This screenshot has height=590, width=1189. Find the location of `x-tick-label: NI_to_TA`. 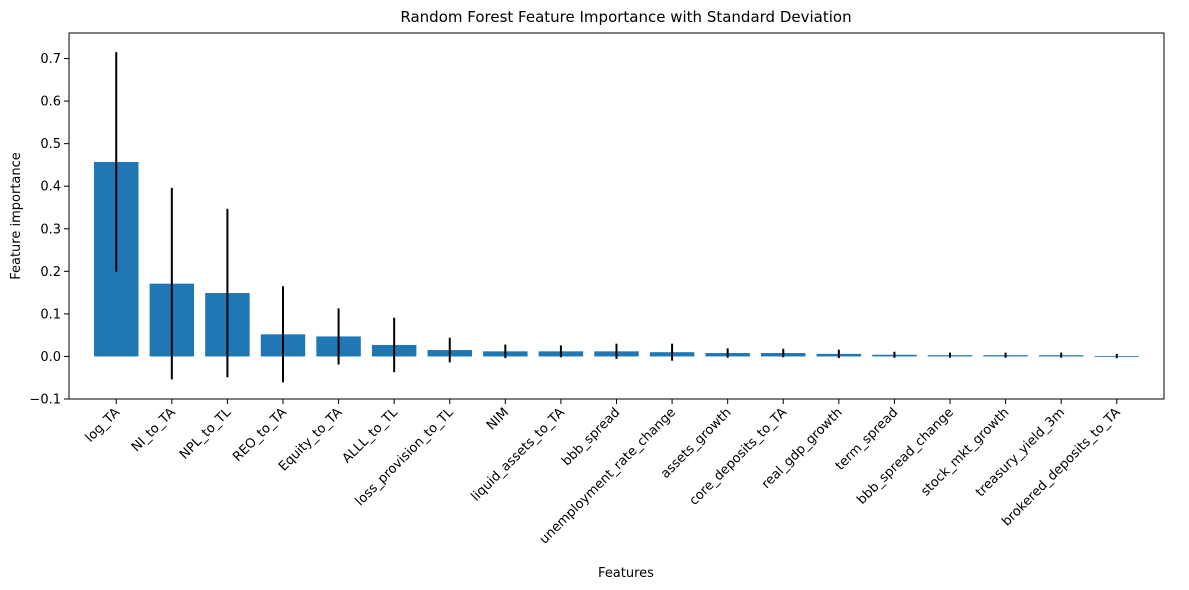

x-tick-label: NI_to_TA is located at coordinates (154, 430).